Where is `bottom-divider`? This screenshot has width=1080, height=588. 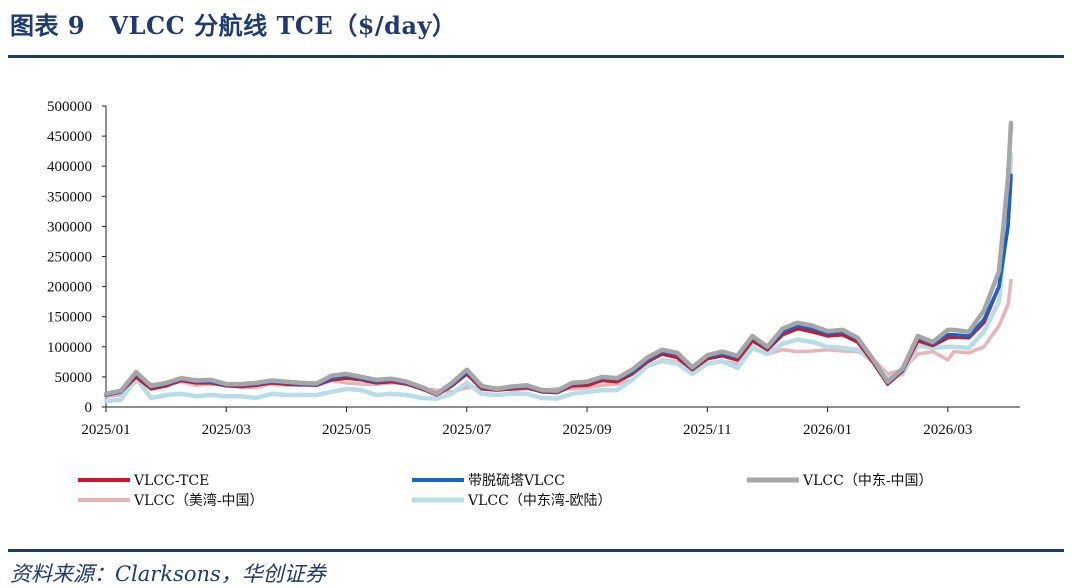 bottom-divider is located at coordinates (536, 550).